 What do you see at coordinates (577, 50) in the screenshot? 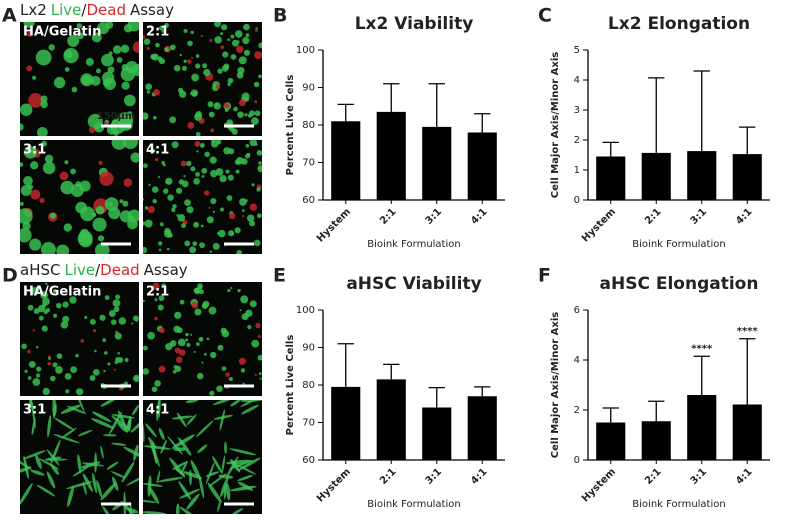
I see `y-tick-label: 5` at bounding box center [577, 50].